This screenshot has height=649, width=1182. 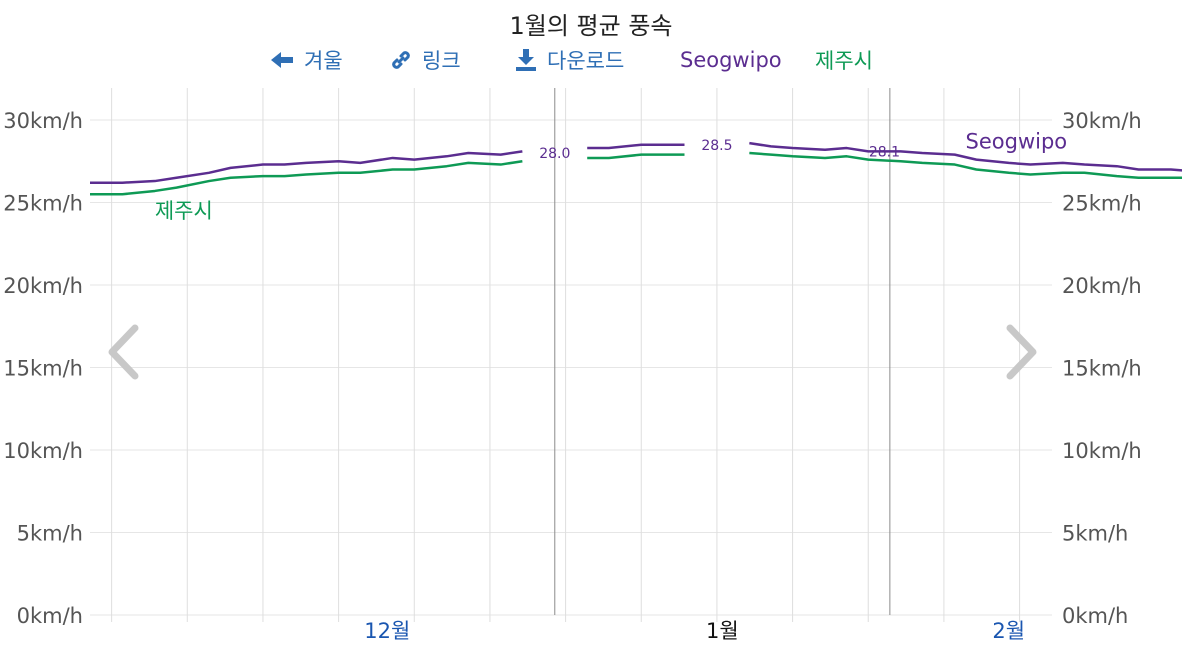 I want to click on x-tick-label: 12월, so click(x=387, y=631).